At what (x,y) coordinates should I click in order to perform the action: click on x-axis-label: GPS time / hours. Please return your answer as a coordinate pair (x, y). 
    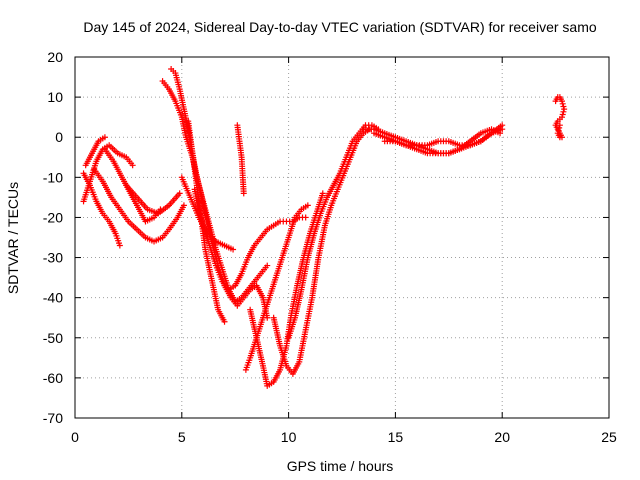
    Looking at the image, I should click on (340, 466).